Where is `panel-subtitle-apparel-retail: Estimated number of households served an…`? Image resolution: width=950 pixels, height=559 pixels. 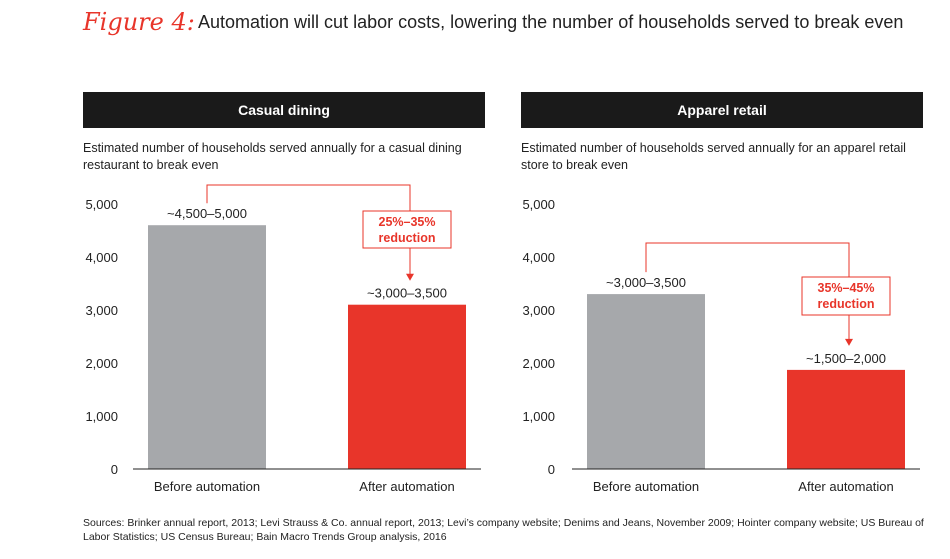 panel-subtitle-apparel-retail: Estimated number of households served an… is located at coordinates (713, 156).